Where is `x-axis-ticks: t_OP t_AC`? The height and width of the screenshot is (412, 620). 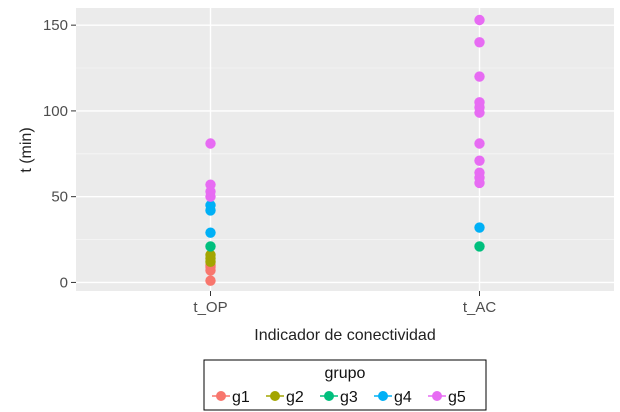 x-axis-ticks: t_OP t_AC is located at coordinates (344, 303).